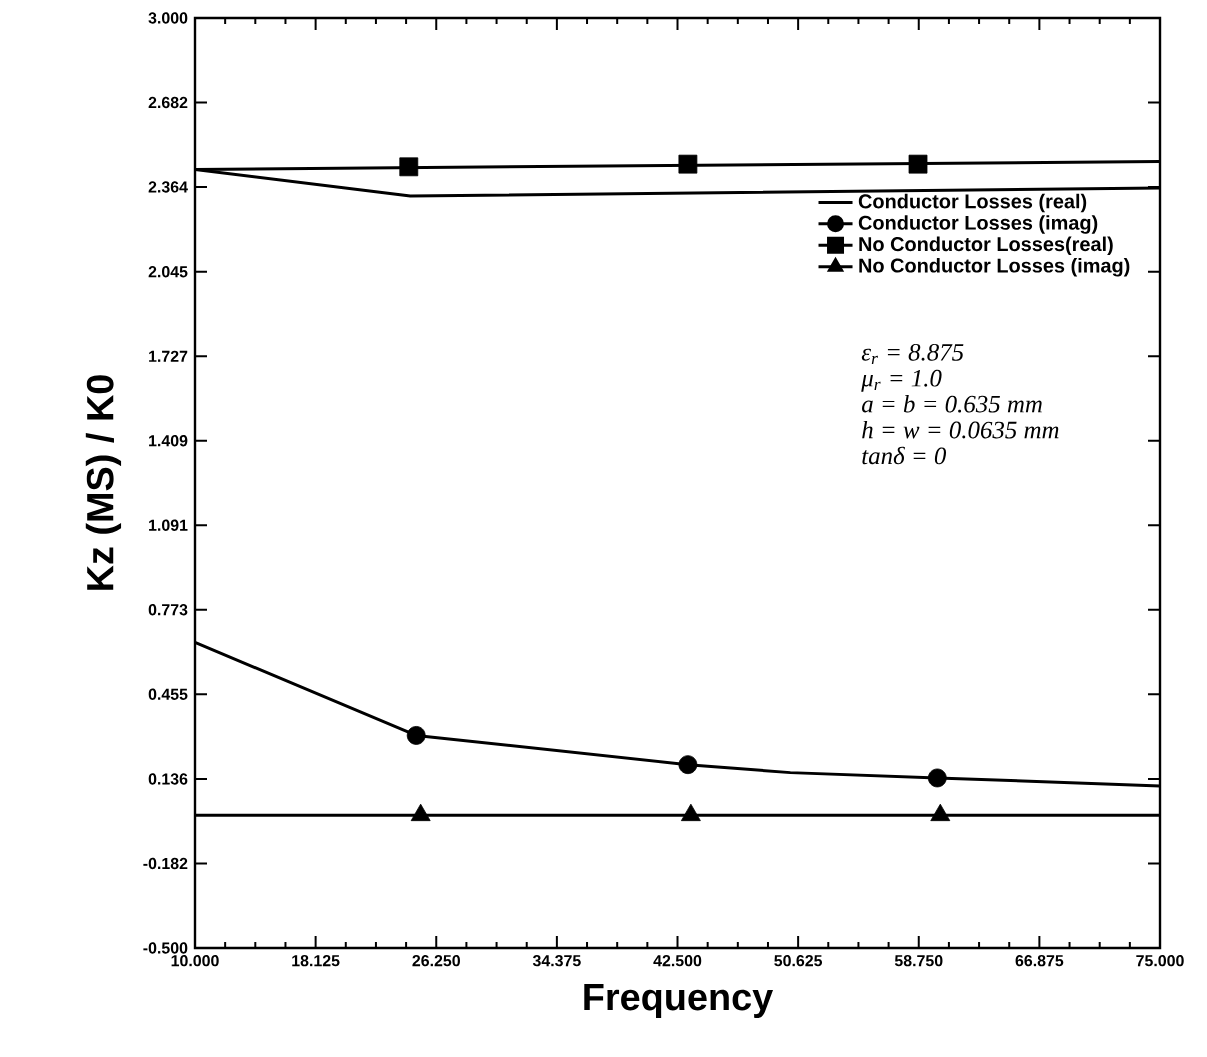  What do you see at coordinates (165, 948) in the screenshot?
I see `y-tick-label: -0.500` at bounding box center [165, 948].